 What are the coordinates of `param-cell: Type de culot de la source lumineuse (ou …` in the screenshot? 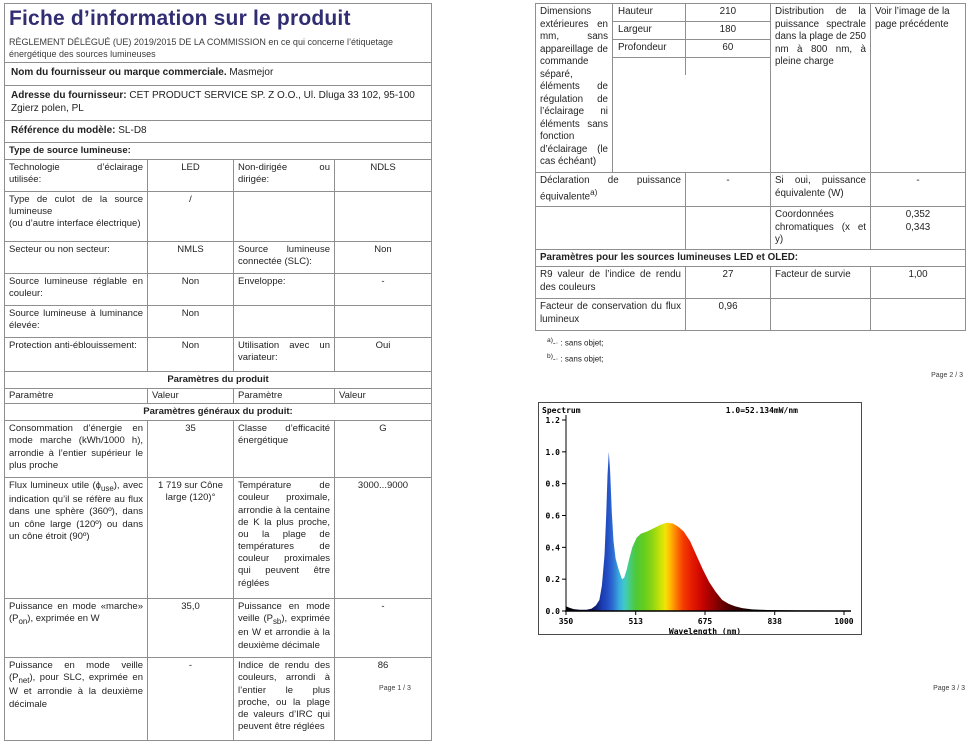 It's located at (76, 216).